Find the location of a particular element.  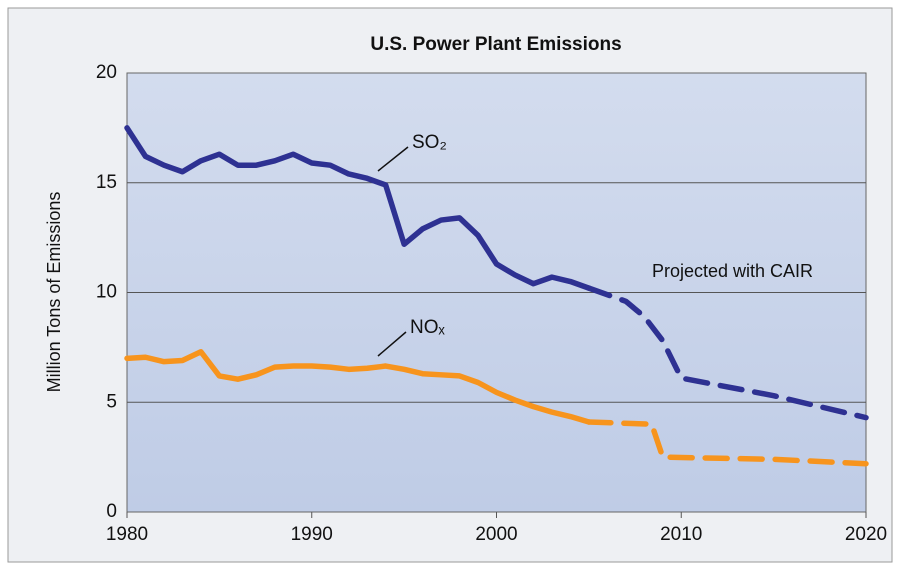

x-tick-label: 2010 is located at coordinates (681, 534).